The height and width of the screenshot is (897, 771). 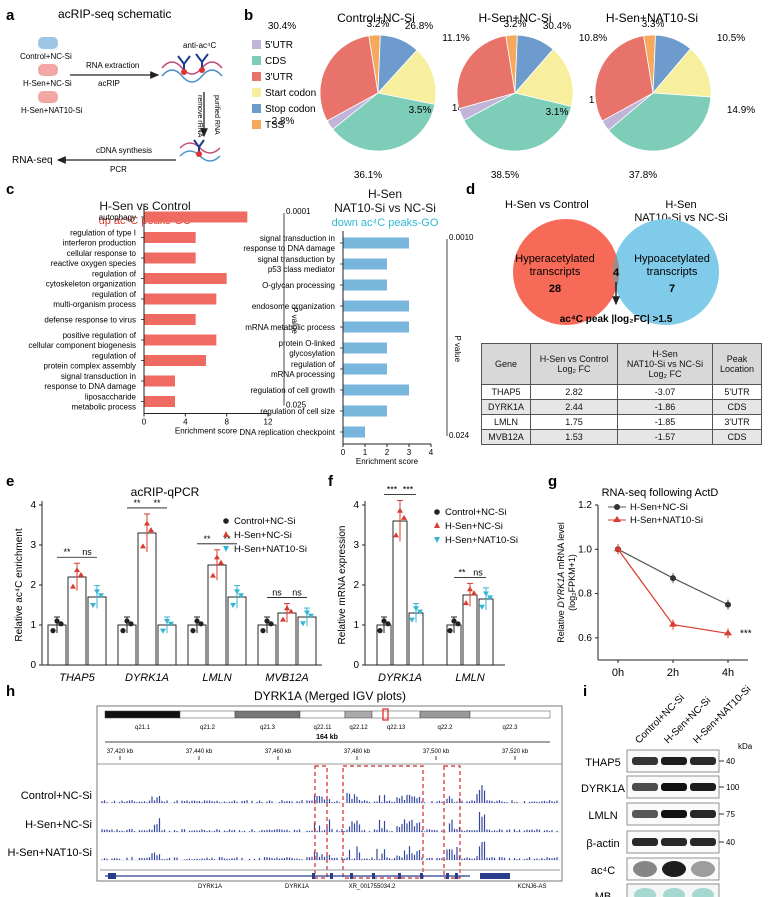 What do you see at coordinates (445, 728) in the screenshot?
I see `band-label: q22.2` at bounding box center [445, 728].